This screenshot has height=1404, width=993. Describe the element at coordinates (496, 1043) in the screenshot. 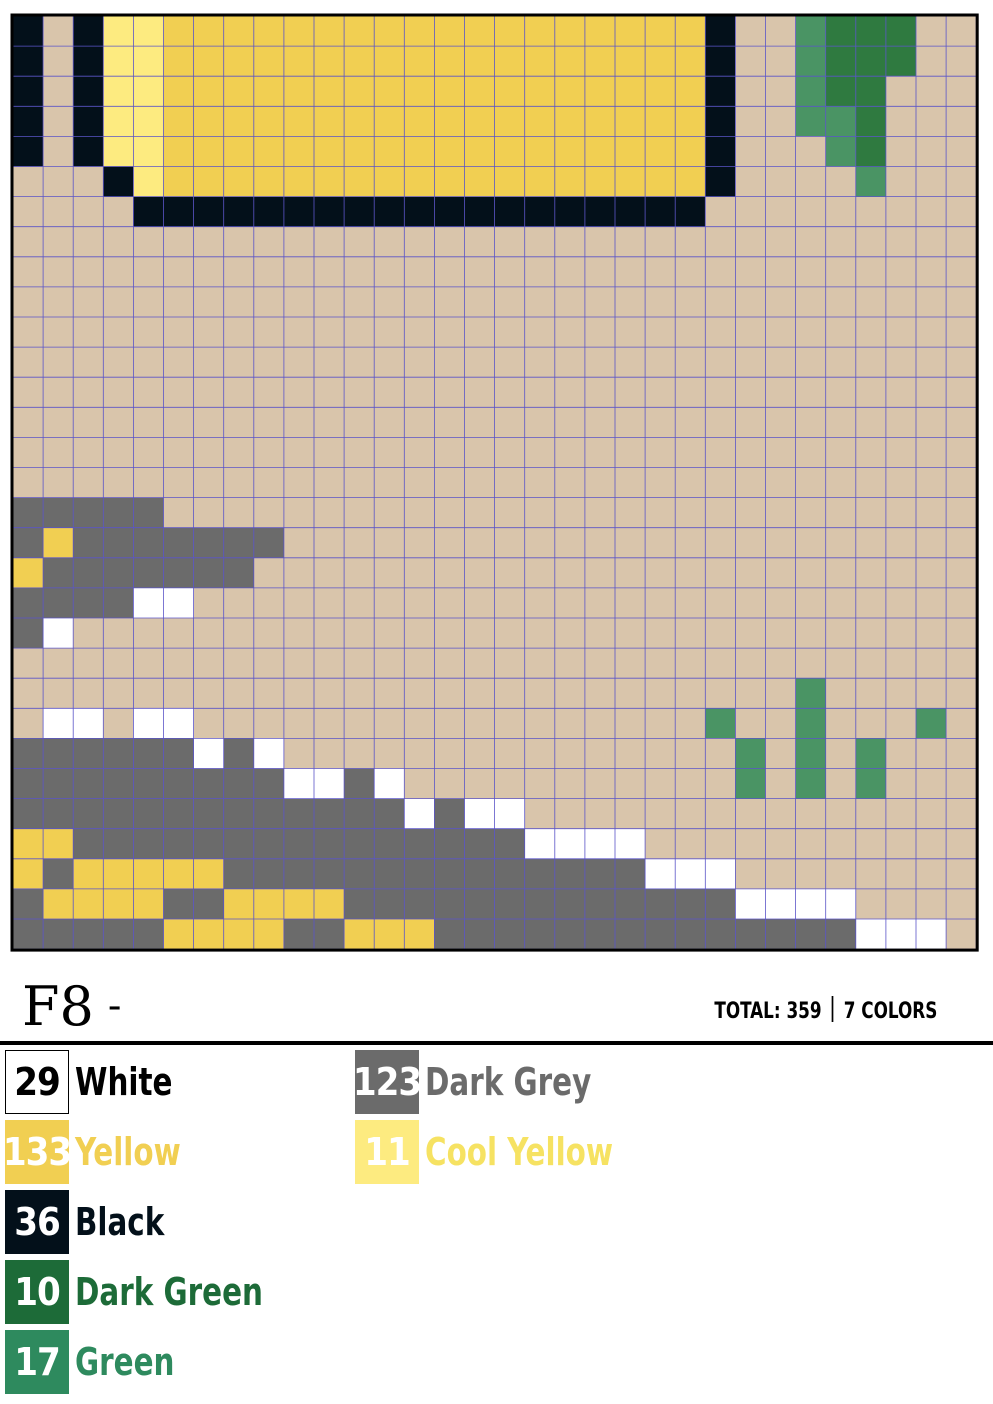

I see `header-divider` at that location.